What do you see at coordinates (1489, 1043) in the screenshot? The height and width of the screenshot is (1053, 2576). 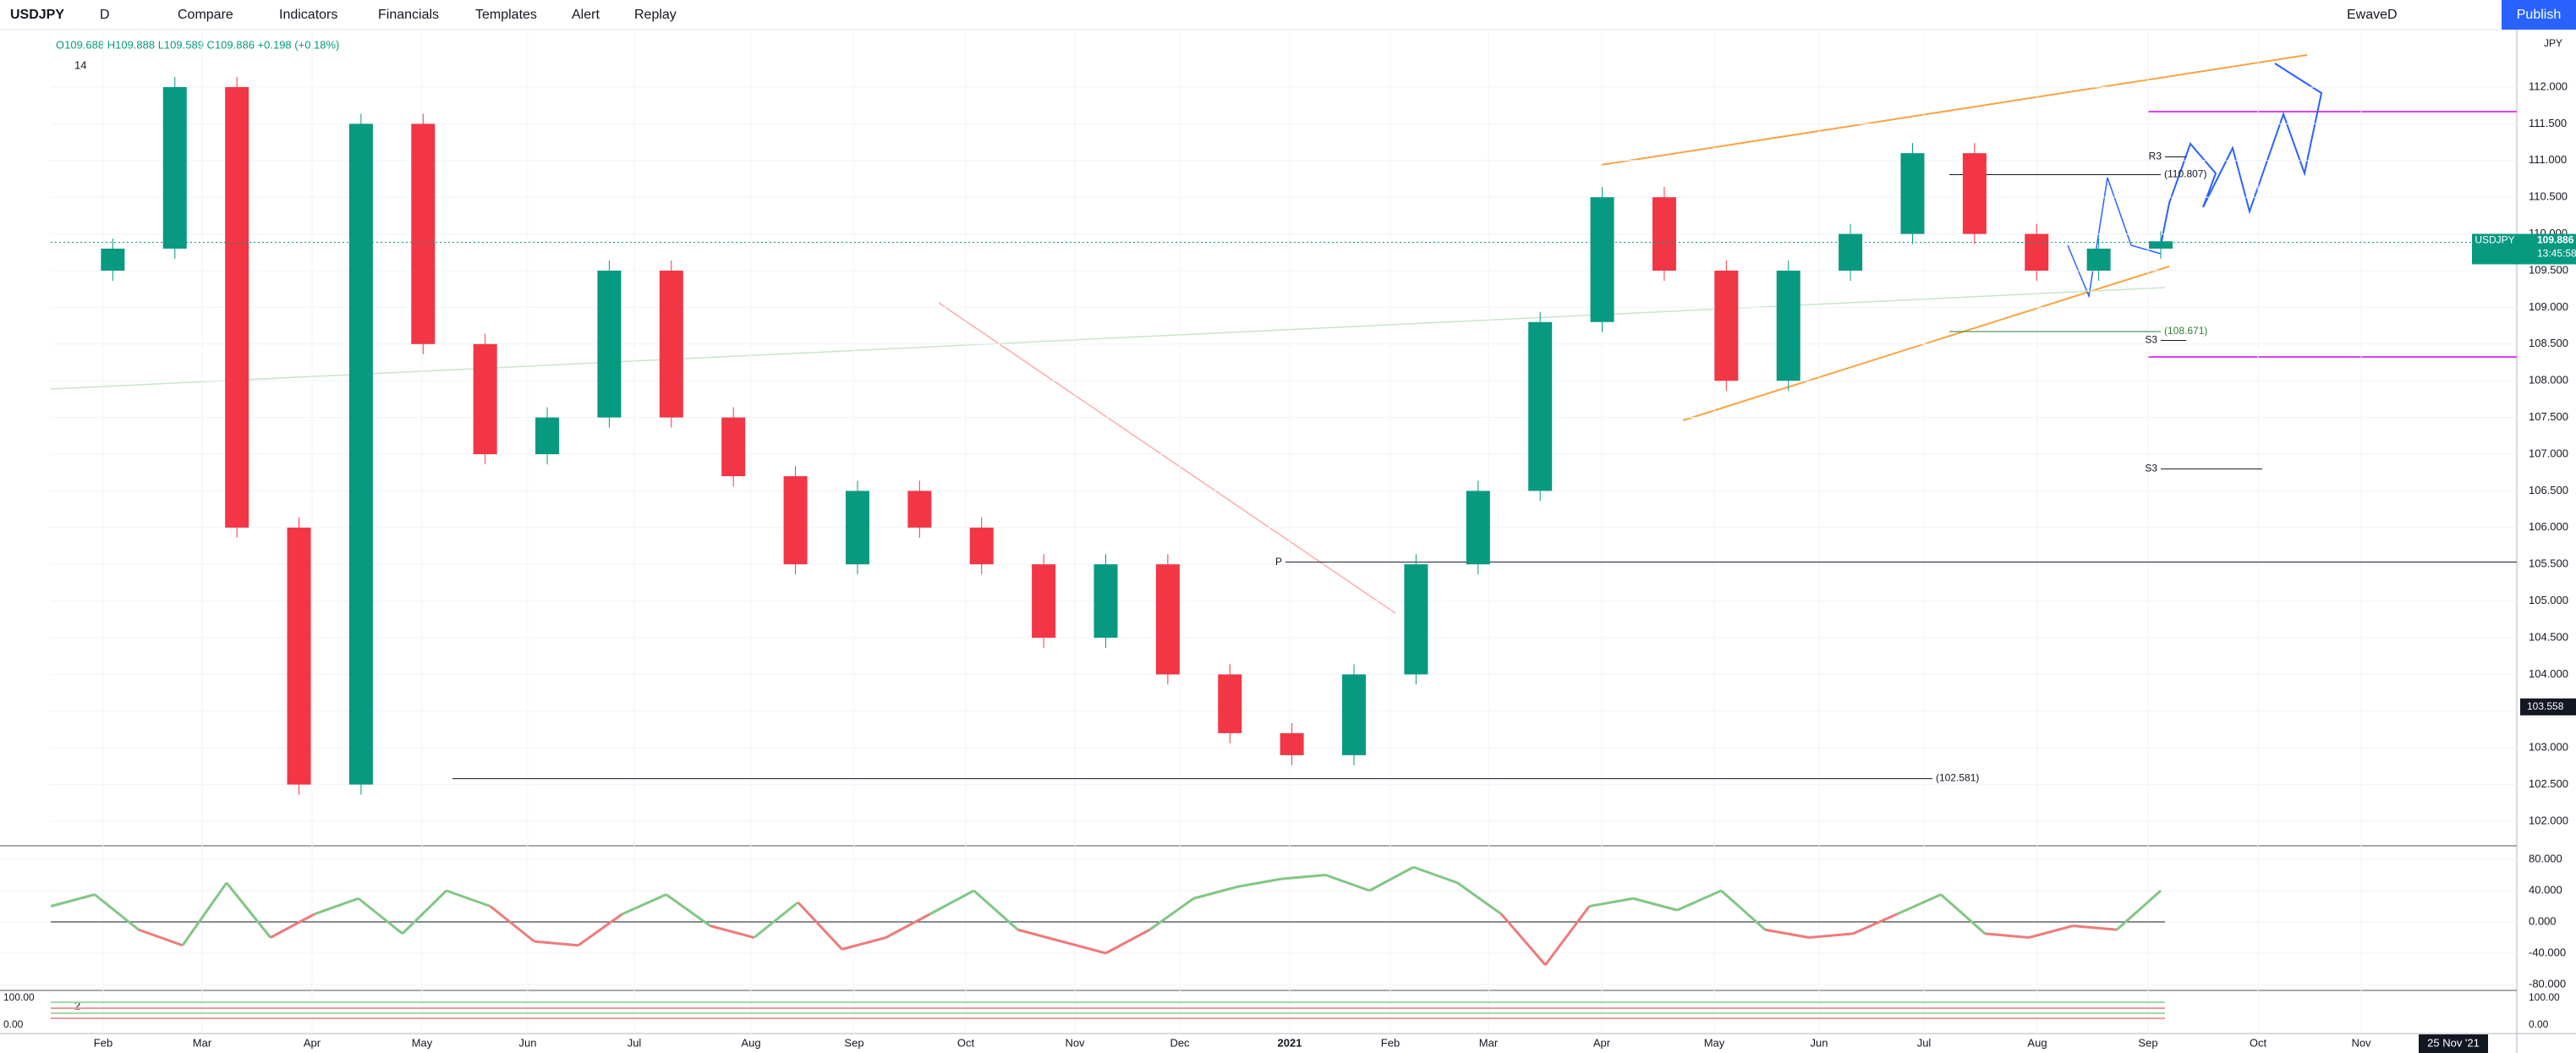 I see `time-label: Mar` at bounding box center [1489, 1043].